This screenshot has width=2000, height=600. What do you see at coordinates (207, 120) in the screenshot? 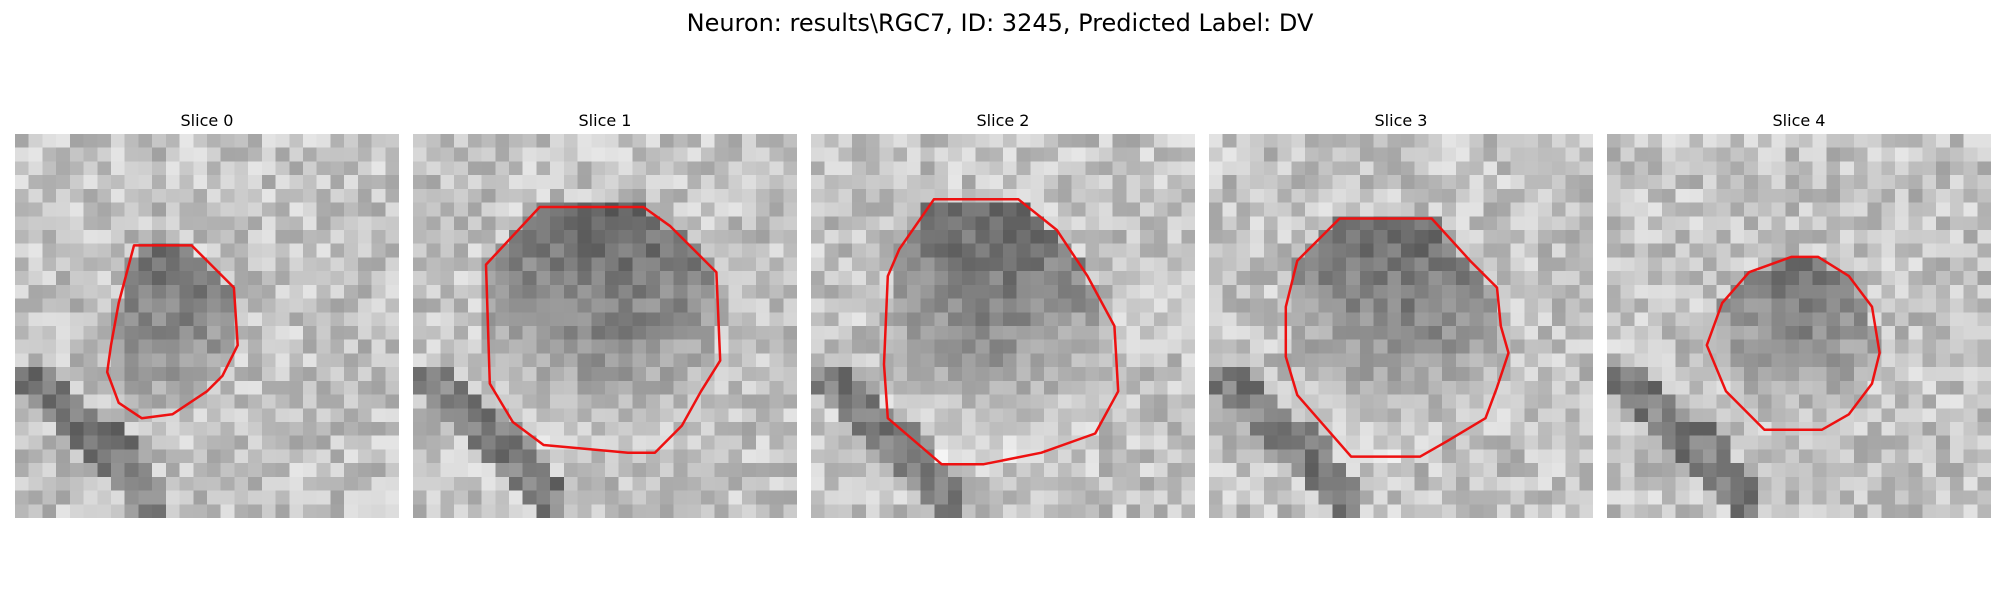
I see `slice-title-0: Slice 0` at bounding box center [207, 120].